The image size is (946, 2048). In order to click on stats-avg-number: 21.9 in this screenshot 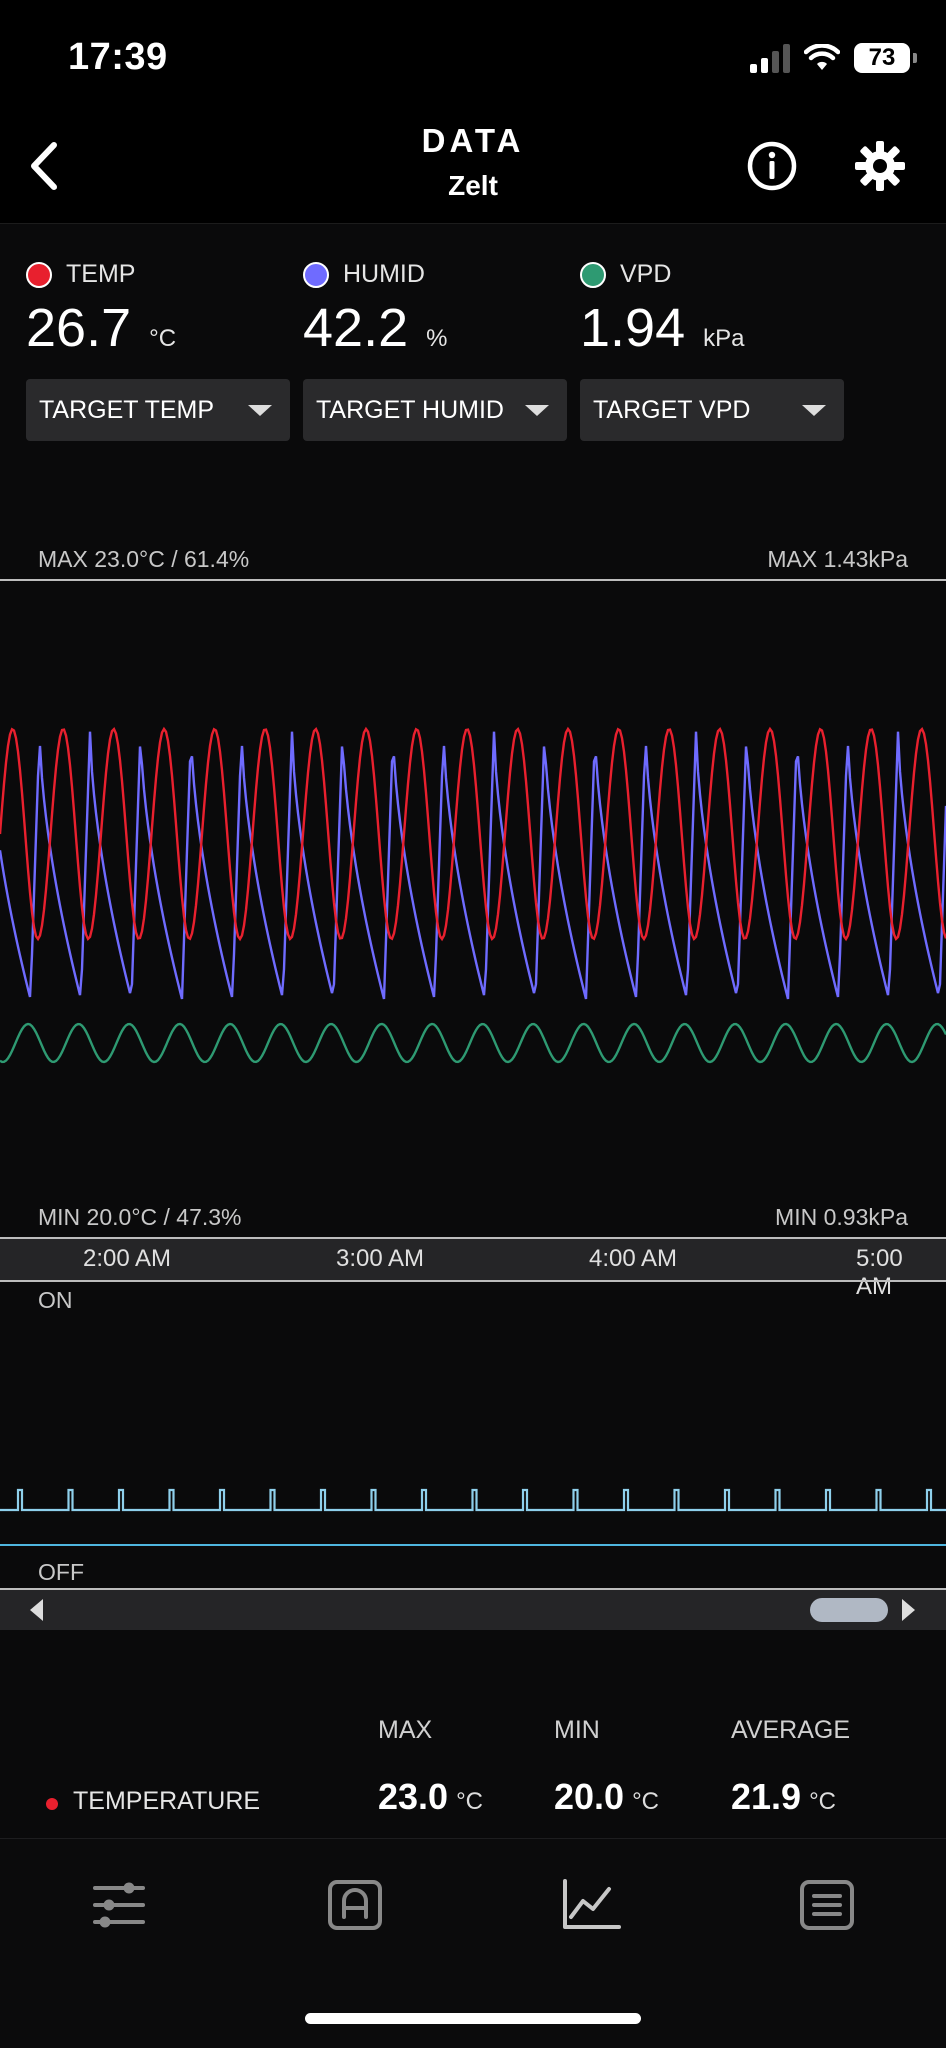, I will do `click(766, 1796)`.